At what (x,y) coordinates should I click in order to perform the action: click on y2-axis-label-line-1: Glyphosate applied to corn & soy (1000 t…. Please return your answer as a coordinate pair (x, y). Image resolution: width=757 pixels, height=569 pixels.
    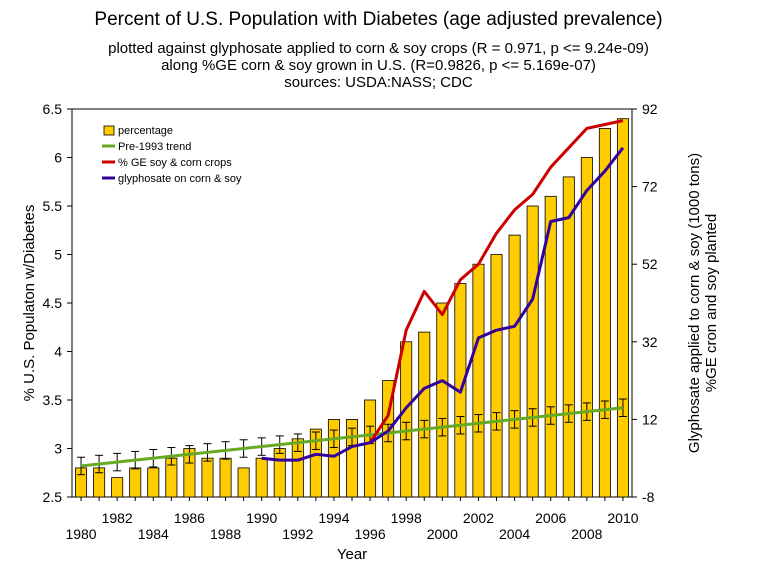
    Looking at the image, I should click on (694, 303).